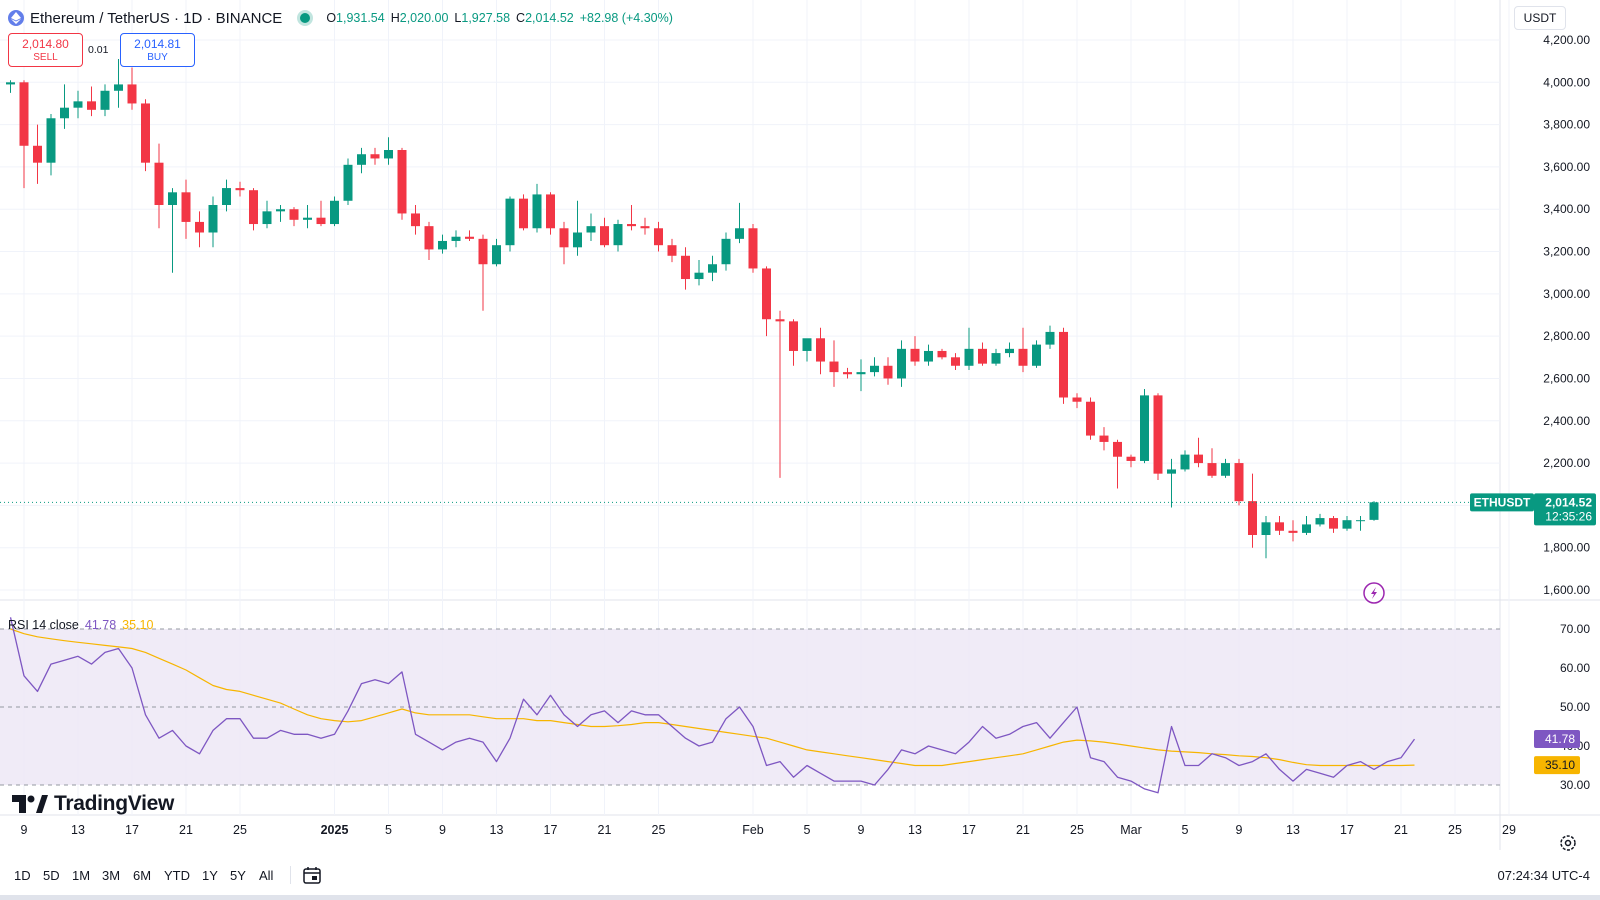  I want to click on range-ytd: YTD, so click(177, 875).